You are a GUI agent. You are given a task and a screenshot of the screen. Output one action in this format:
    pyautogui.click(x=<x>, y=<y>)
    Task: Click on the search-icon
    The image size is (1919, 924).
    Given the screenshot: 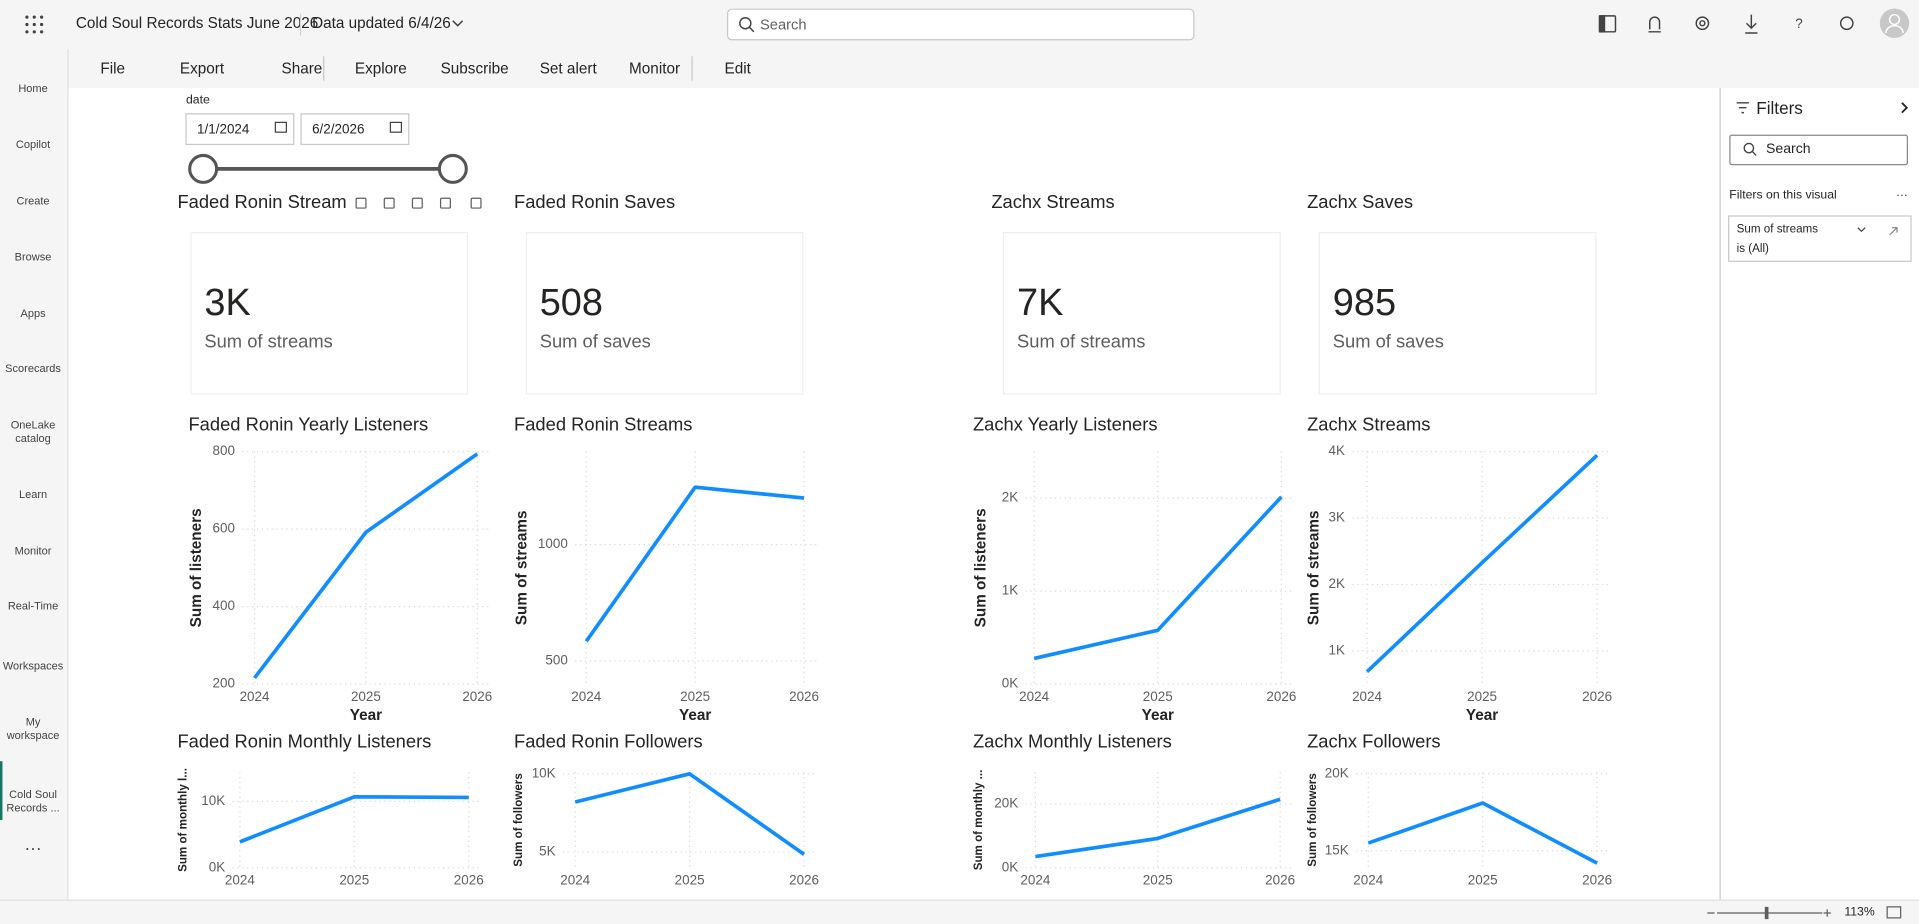 What is the action you would take?
    pyautogui.click(x=1750, y=149)
    